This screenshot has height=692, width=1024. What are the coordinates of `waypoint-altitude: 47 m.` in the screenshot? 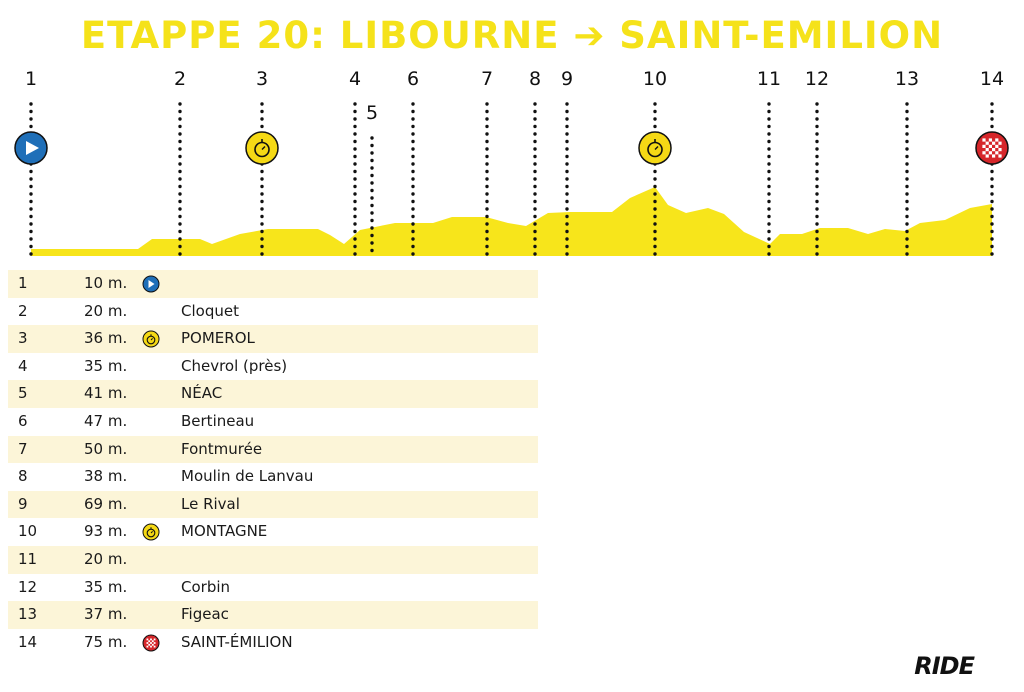 It's located at (106, 420).